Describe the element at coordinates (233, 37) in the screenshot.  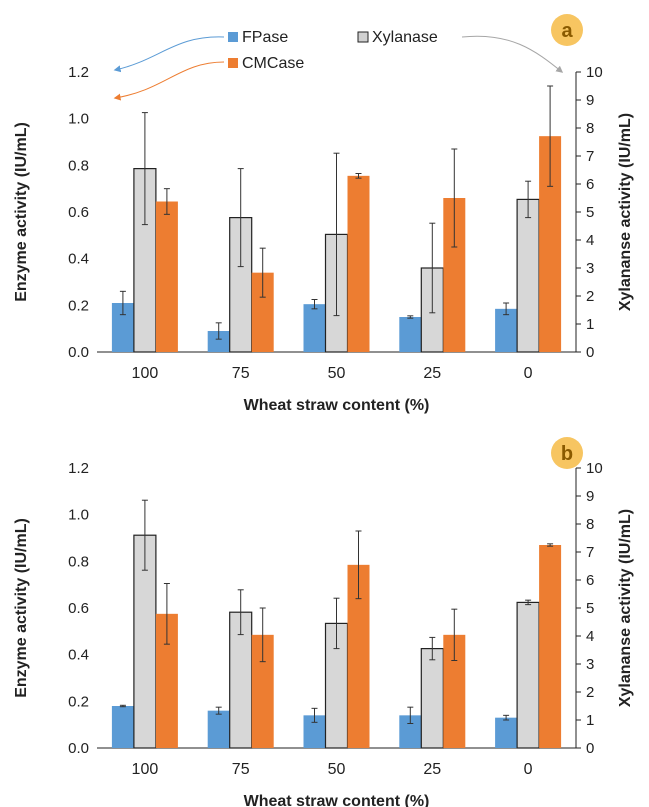
I see `legend-fpase-swatch` at that location.